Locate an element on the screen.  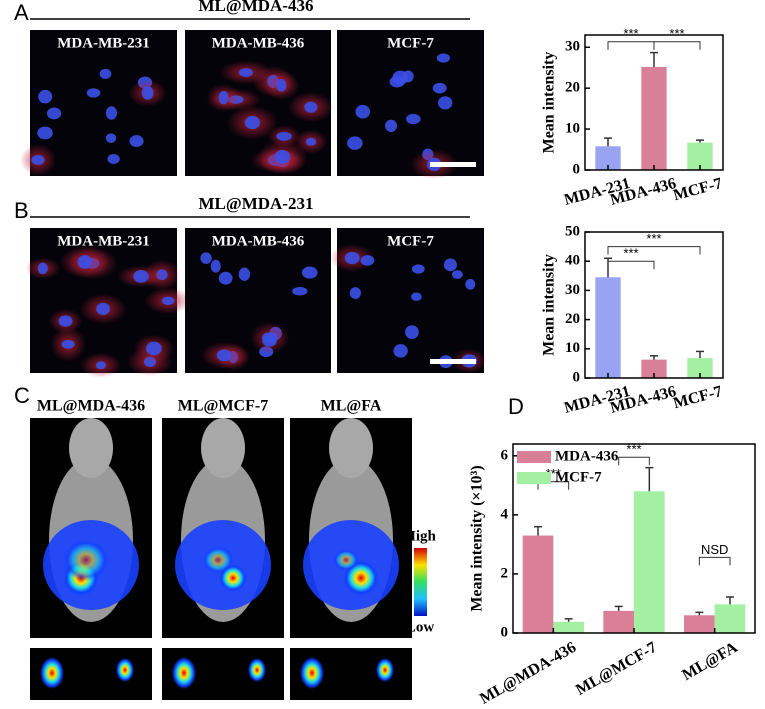
colorbar-label: Low is located at coordinates (420, 627).